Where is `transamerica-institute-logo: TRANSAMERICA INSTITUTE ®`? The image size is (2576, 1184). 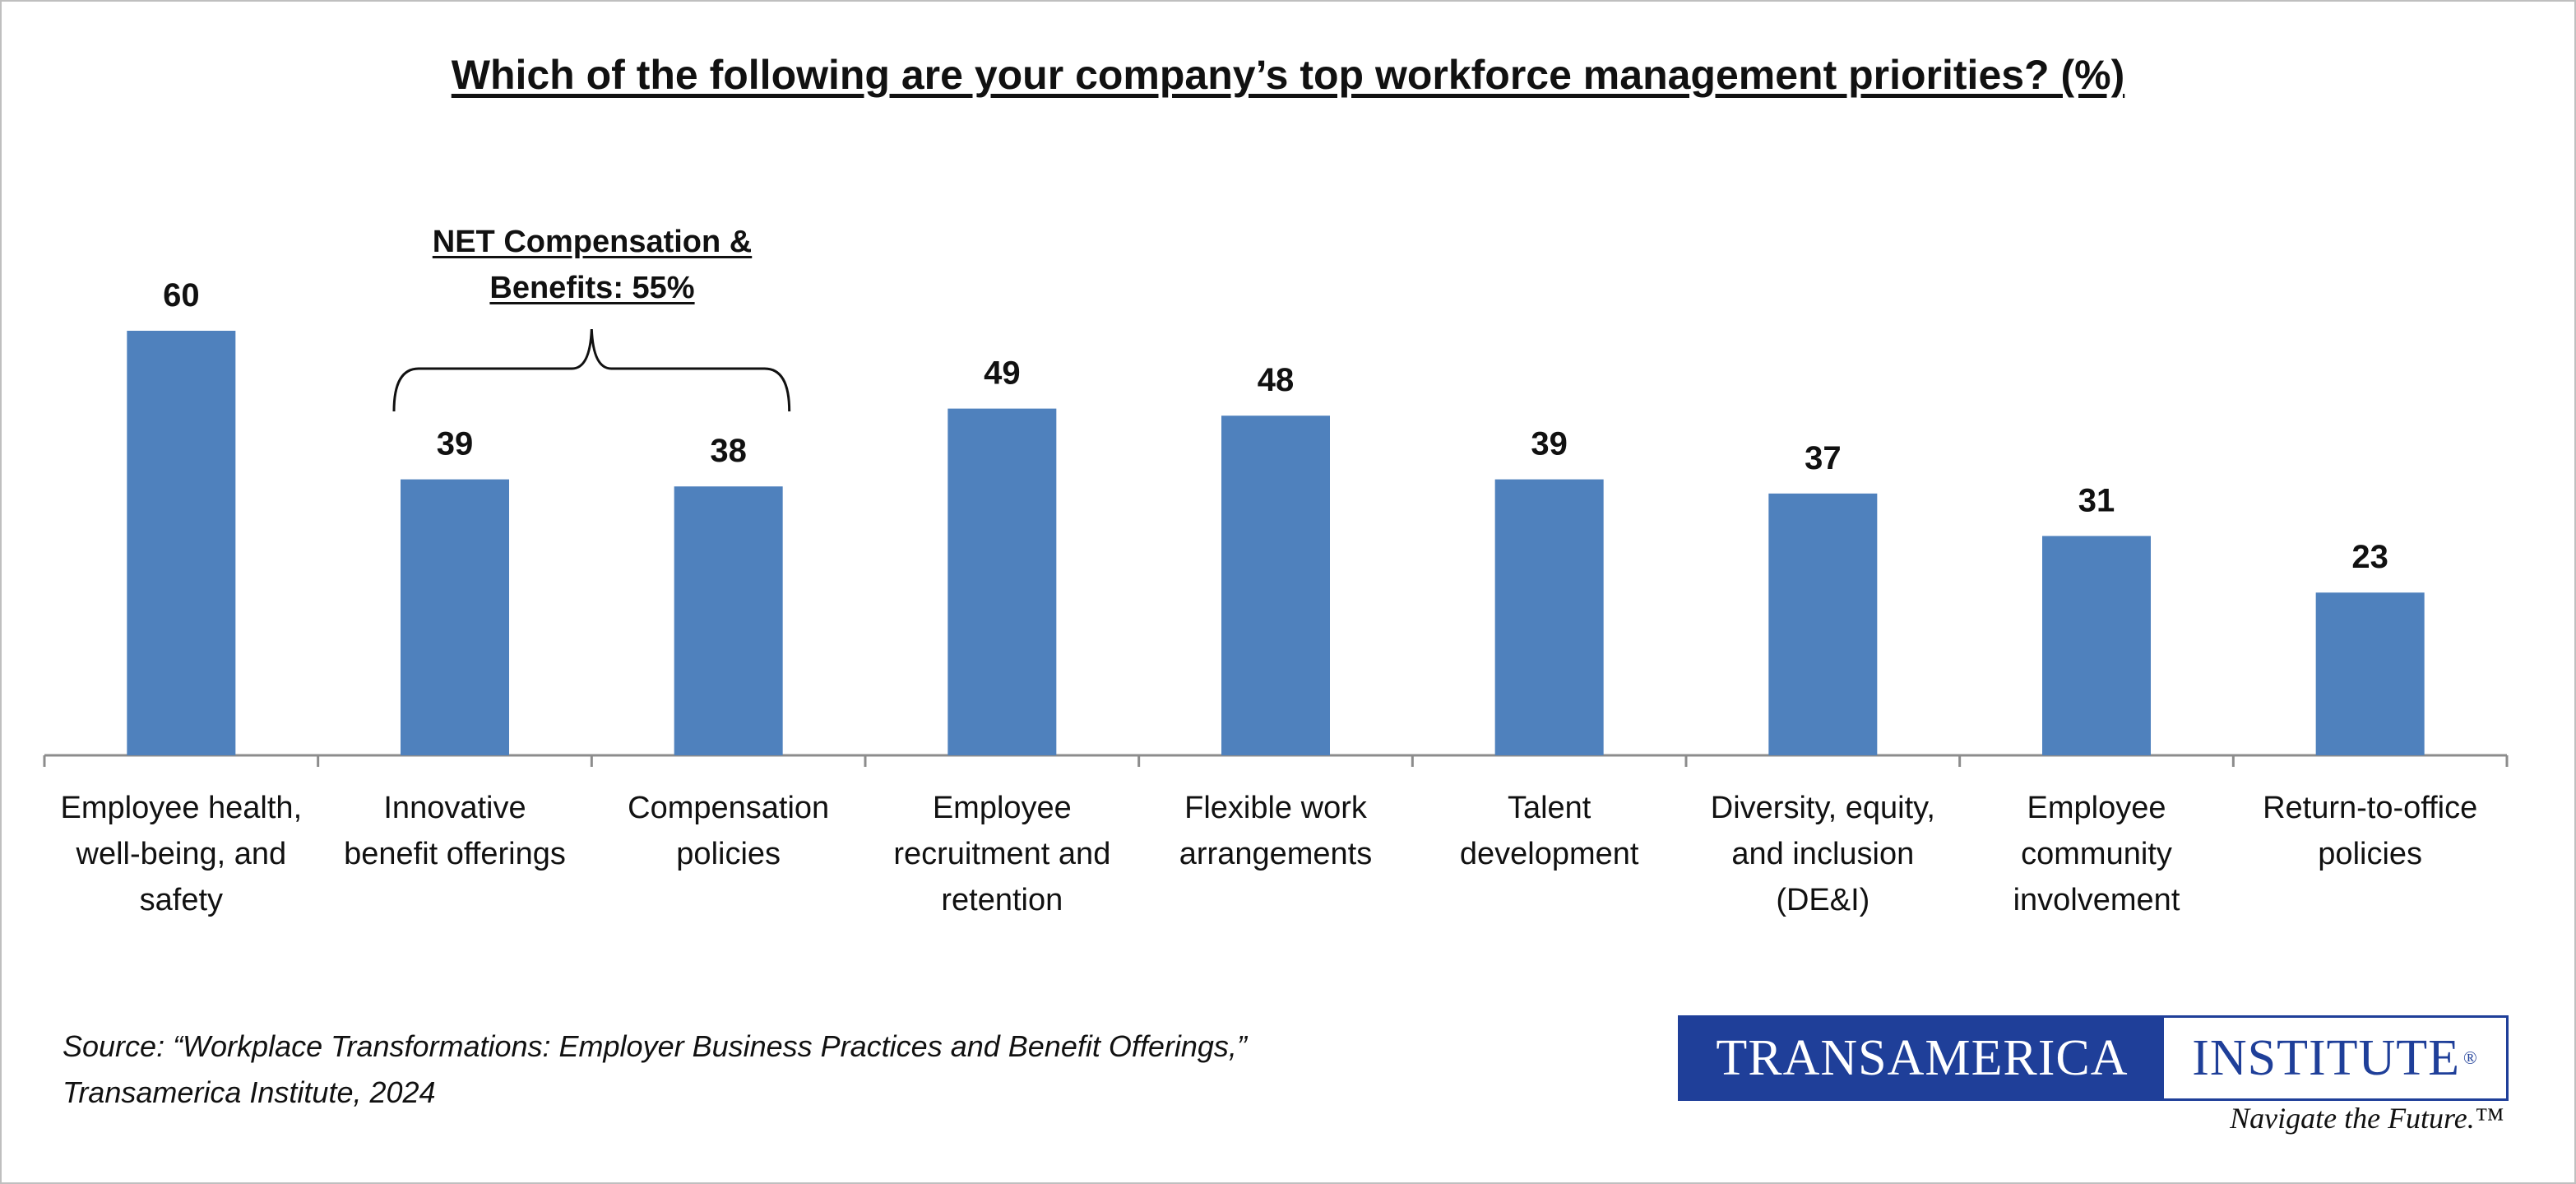 transamerica-institute-logo: TRANSAMERICA INSTITUTE ® is located at coordinates (2093, 1058).